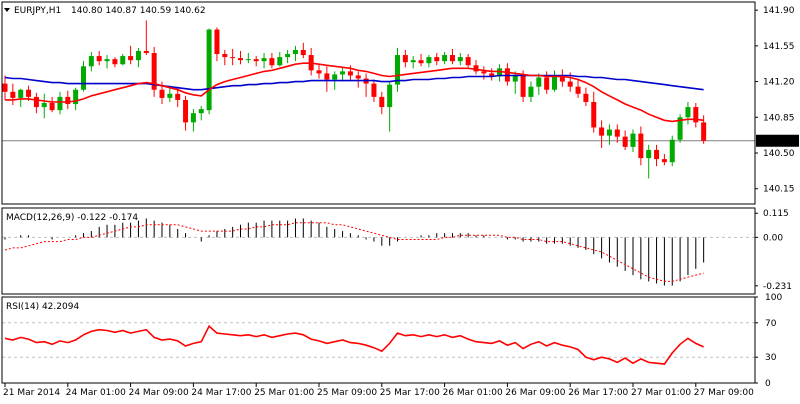 The image size is (800, 404). Describe the element at coordinates (31, 393) in the screenshot. I see `time-axis-label: 21 Mar 2014` at that location.